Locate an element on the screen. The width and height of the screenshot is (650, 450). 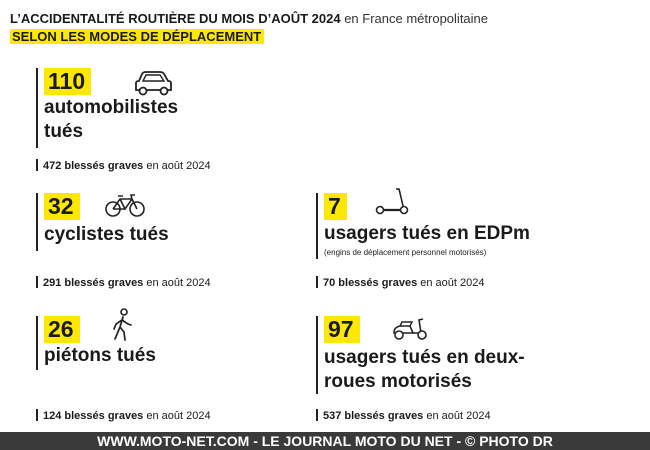
card-cars: 110 automobilistes tués is located at coordinates (161, 108).